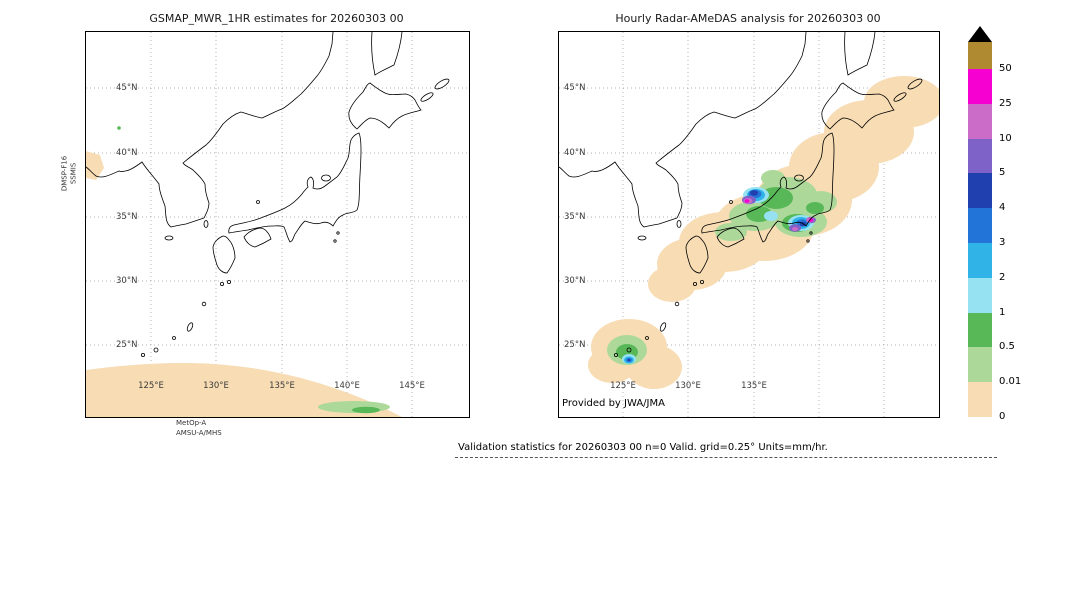  I want to click on swath-source-label-line1: MetOp-A, so click(191, 423).